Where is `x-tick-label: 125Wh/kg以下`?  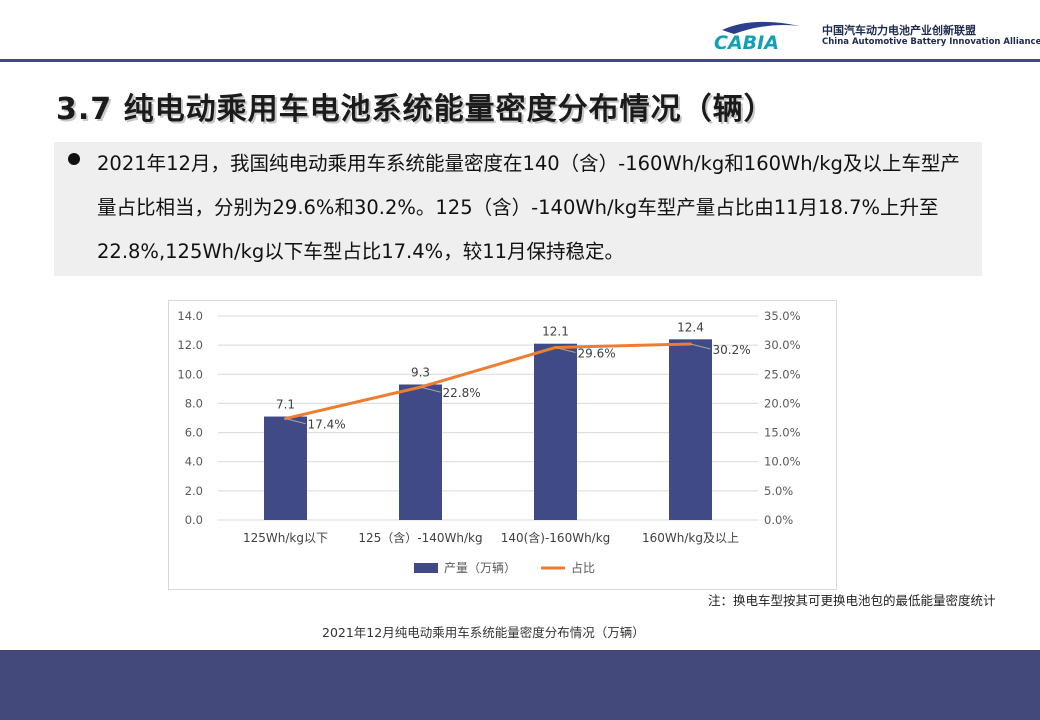 x-tick-label: 125Wh/kg以下 is located at coordinates (285, 538).